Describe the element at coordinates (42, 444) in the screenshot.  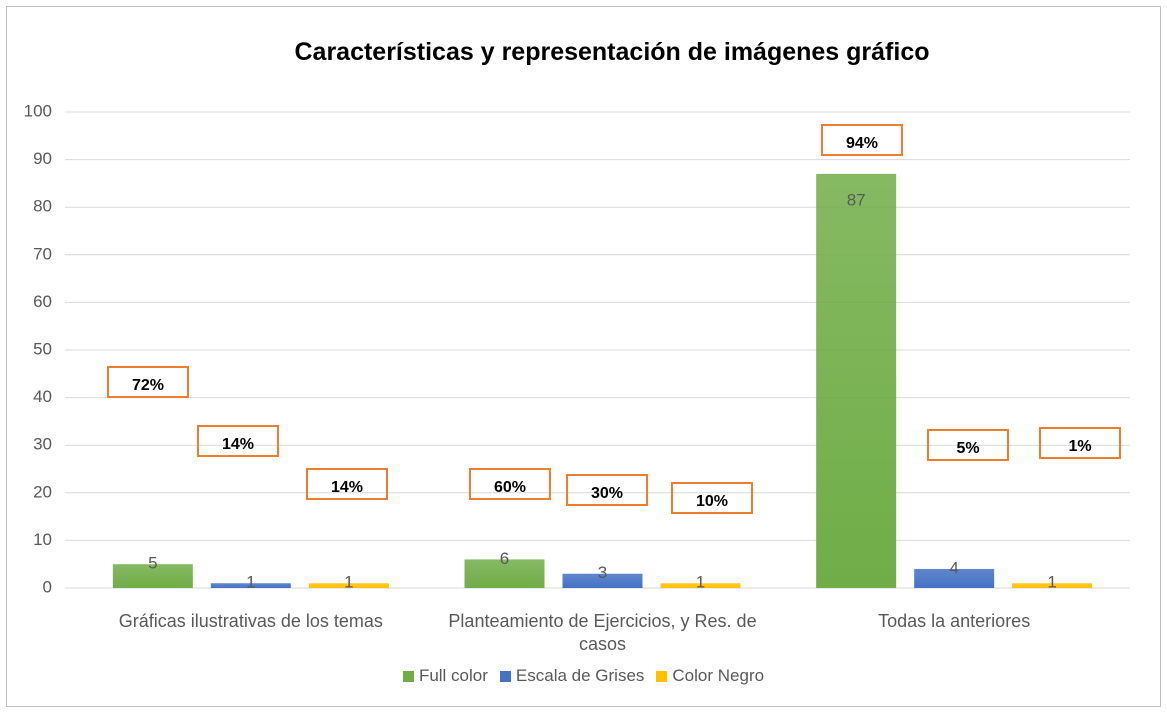
I see `y-tick-label: 30` at that location.